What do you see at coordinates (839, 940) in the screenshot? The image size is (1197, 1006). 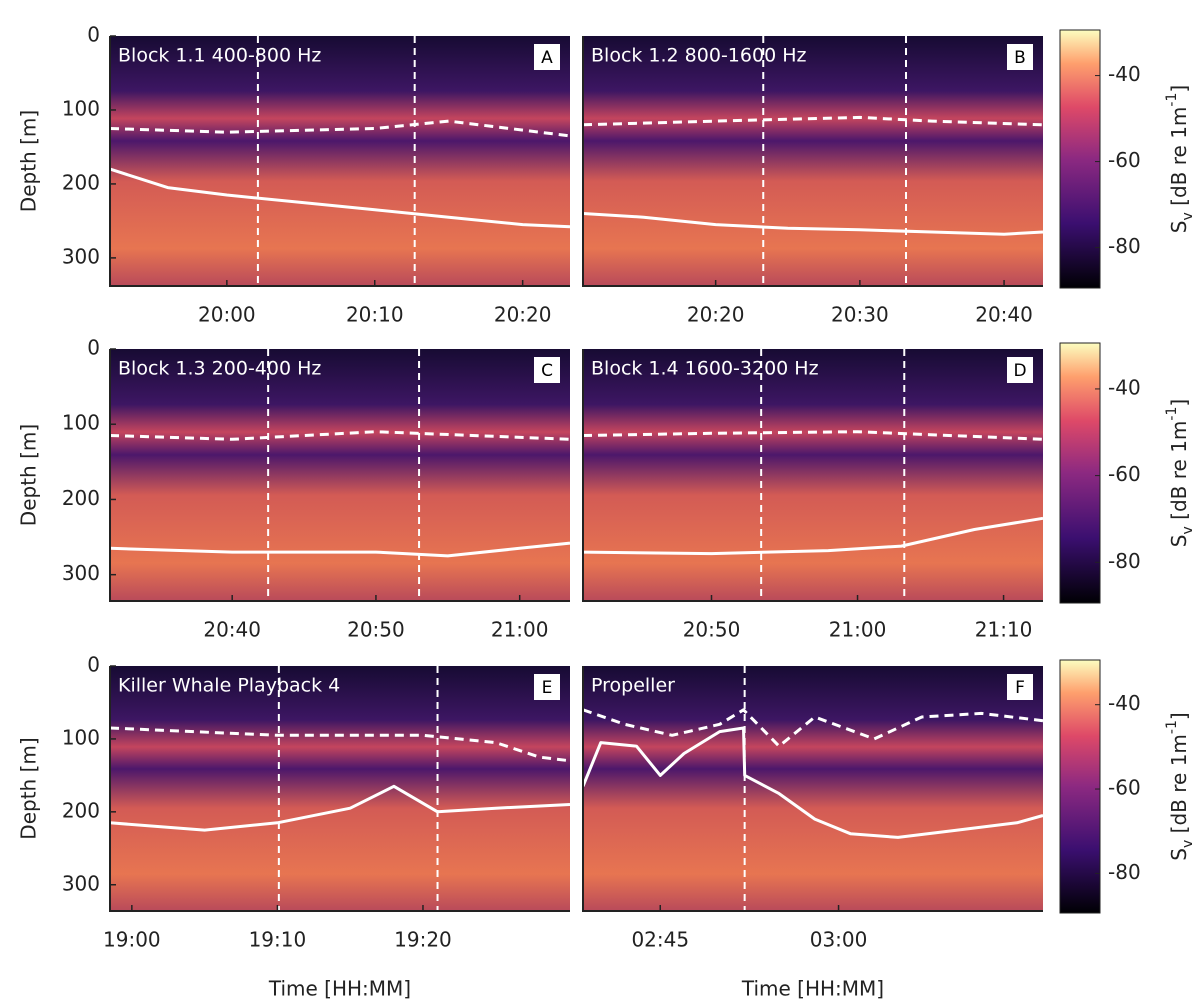 I see `x-tick-label: 03:00` at bounding box center [839, 940].